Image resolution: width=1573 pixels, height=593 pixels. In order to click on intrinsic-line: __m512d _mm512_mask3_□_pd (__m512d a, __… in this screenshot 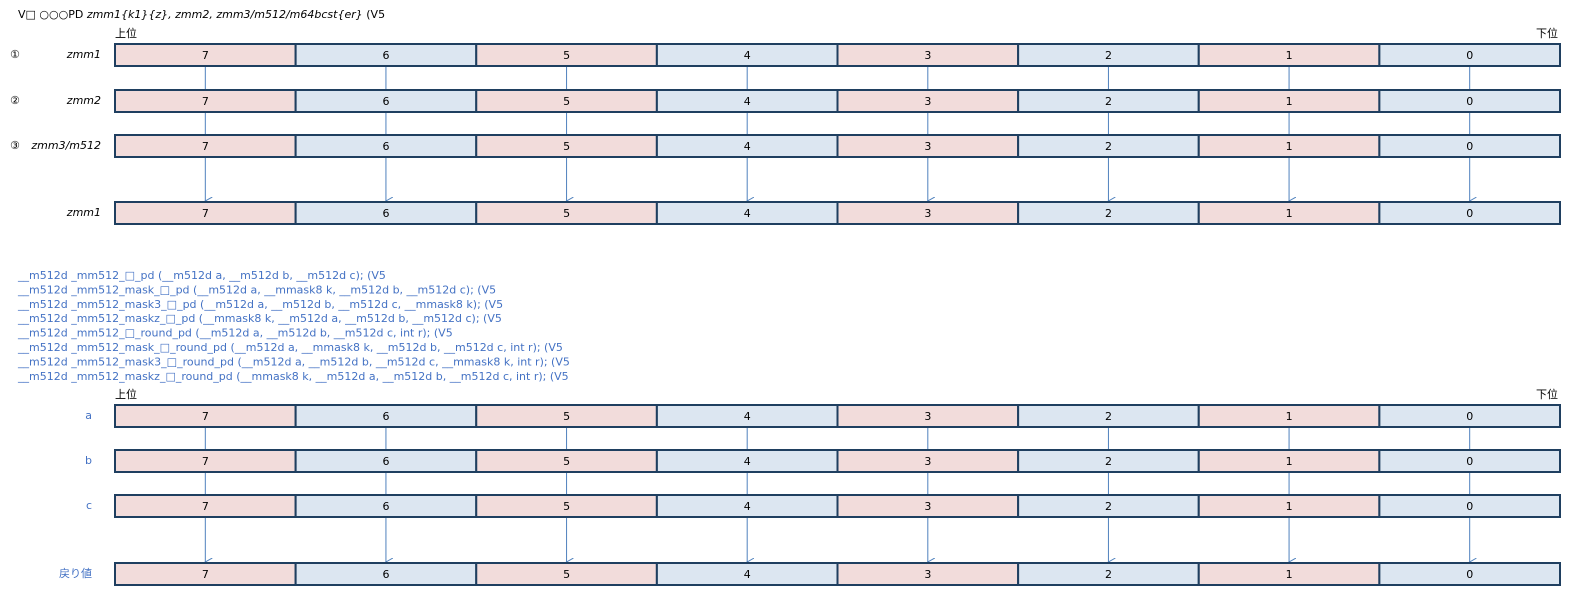, I will do `click(260, 304)`.